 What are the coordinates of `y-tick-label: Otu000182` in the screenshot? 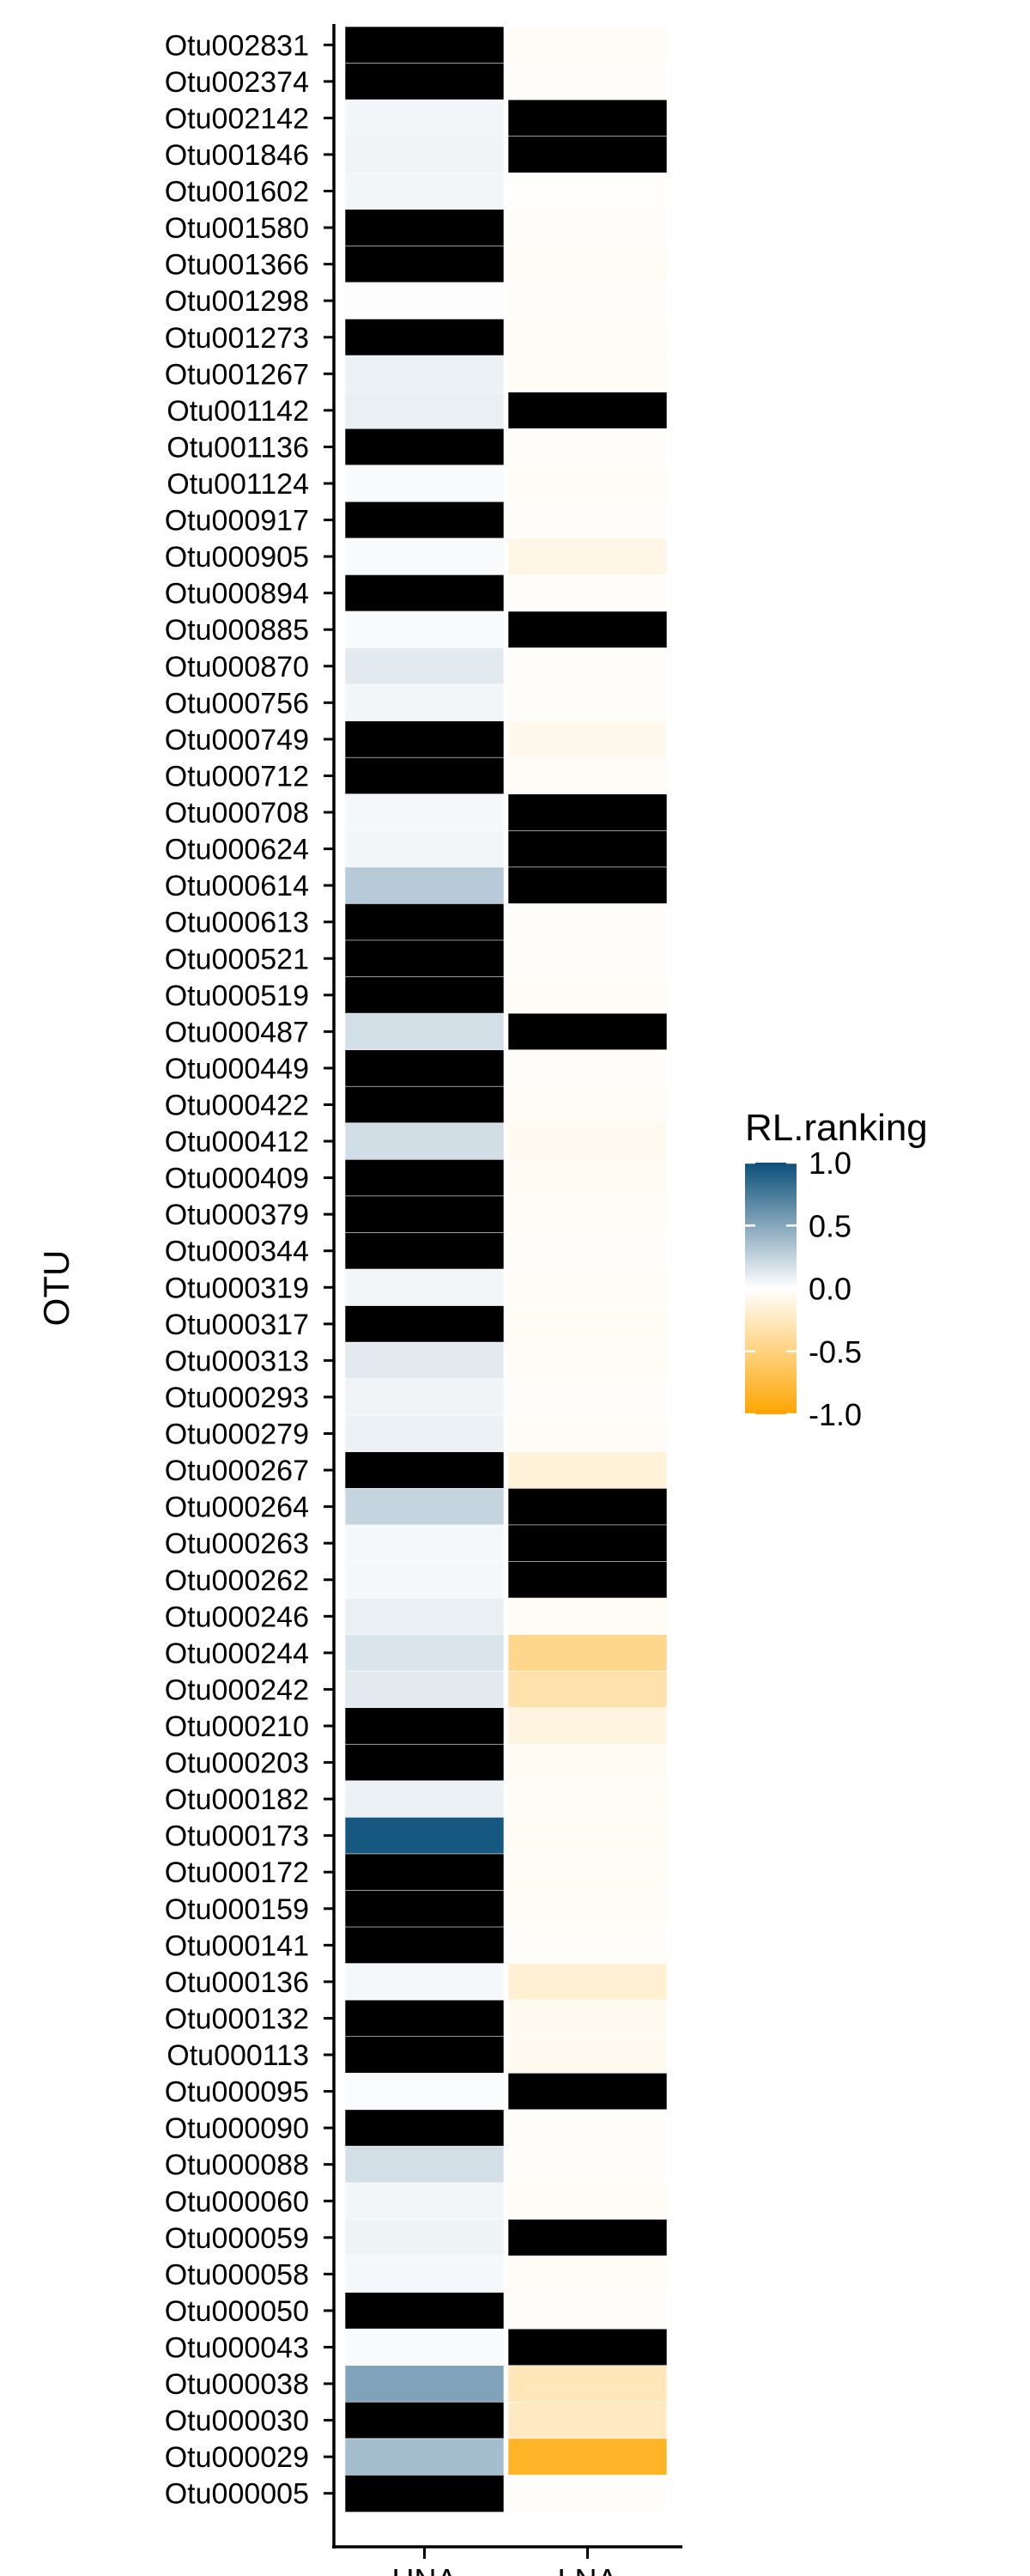 It's located at (237, 1799).